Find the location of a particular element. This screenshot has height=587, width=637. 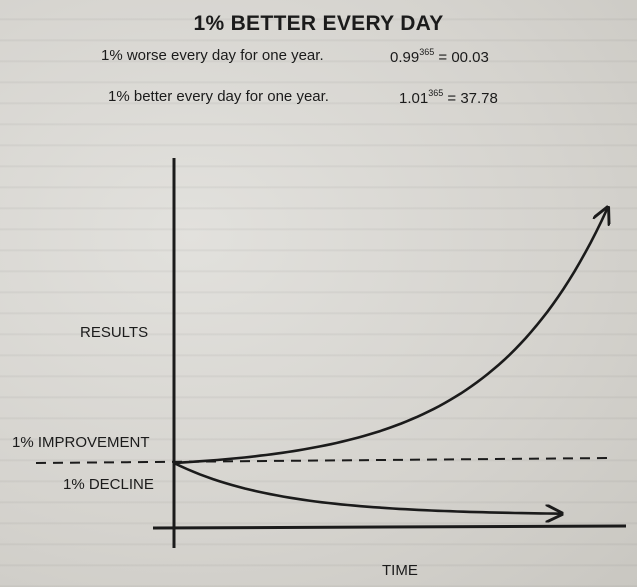

better-text: 1% better every day for one year. is located at coordinates (218, 96).